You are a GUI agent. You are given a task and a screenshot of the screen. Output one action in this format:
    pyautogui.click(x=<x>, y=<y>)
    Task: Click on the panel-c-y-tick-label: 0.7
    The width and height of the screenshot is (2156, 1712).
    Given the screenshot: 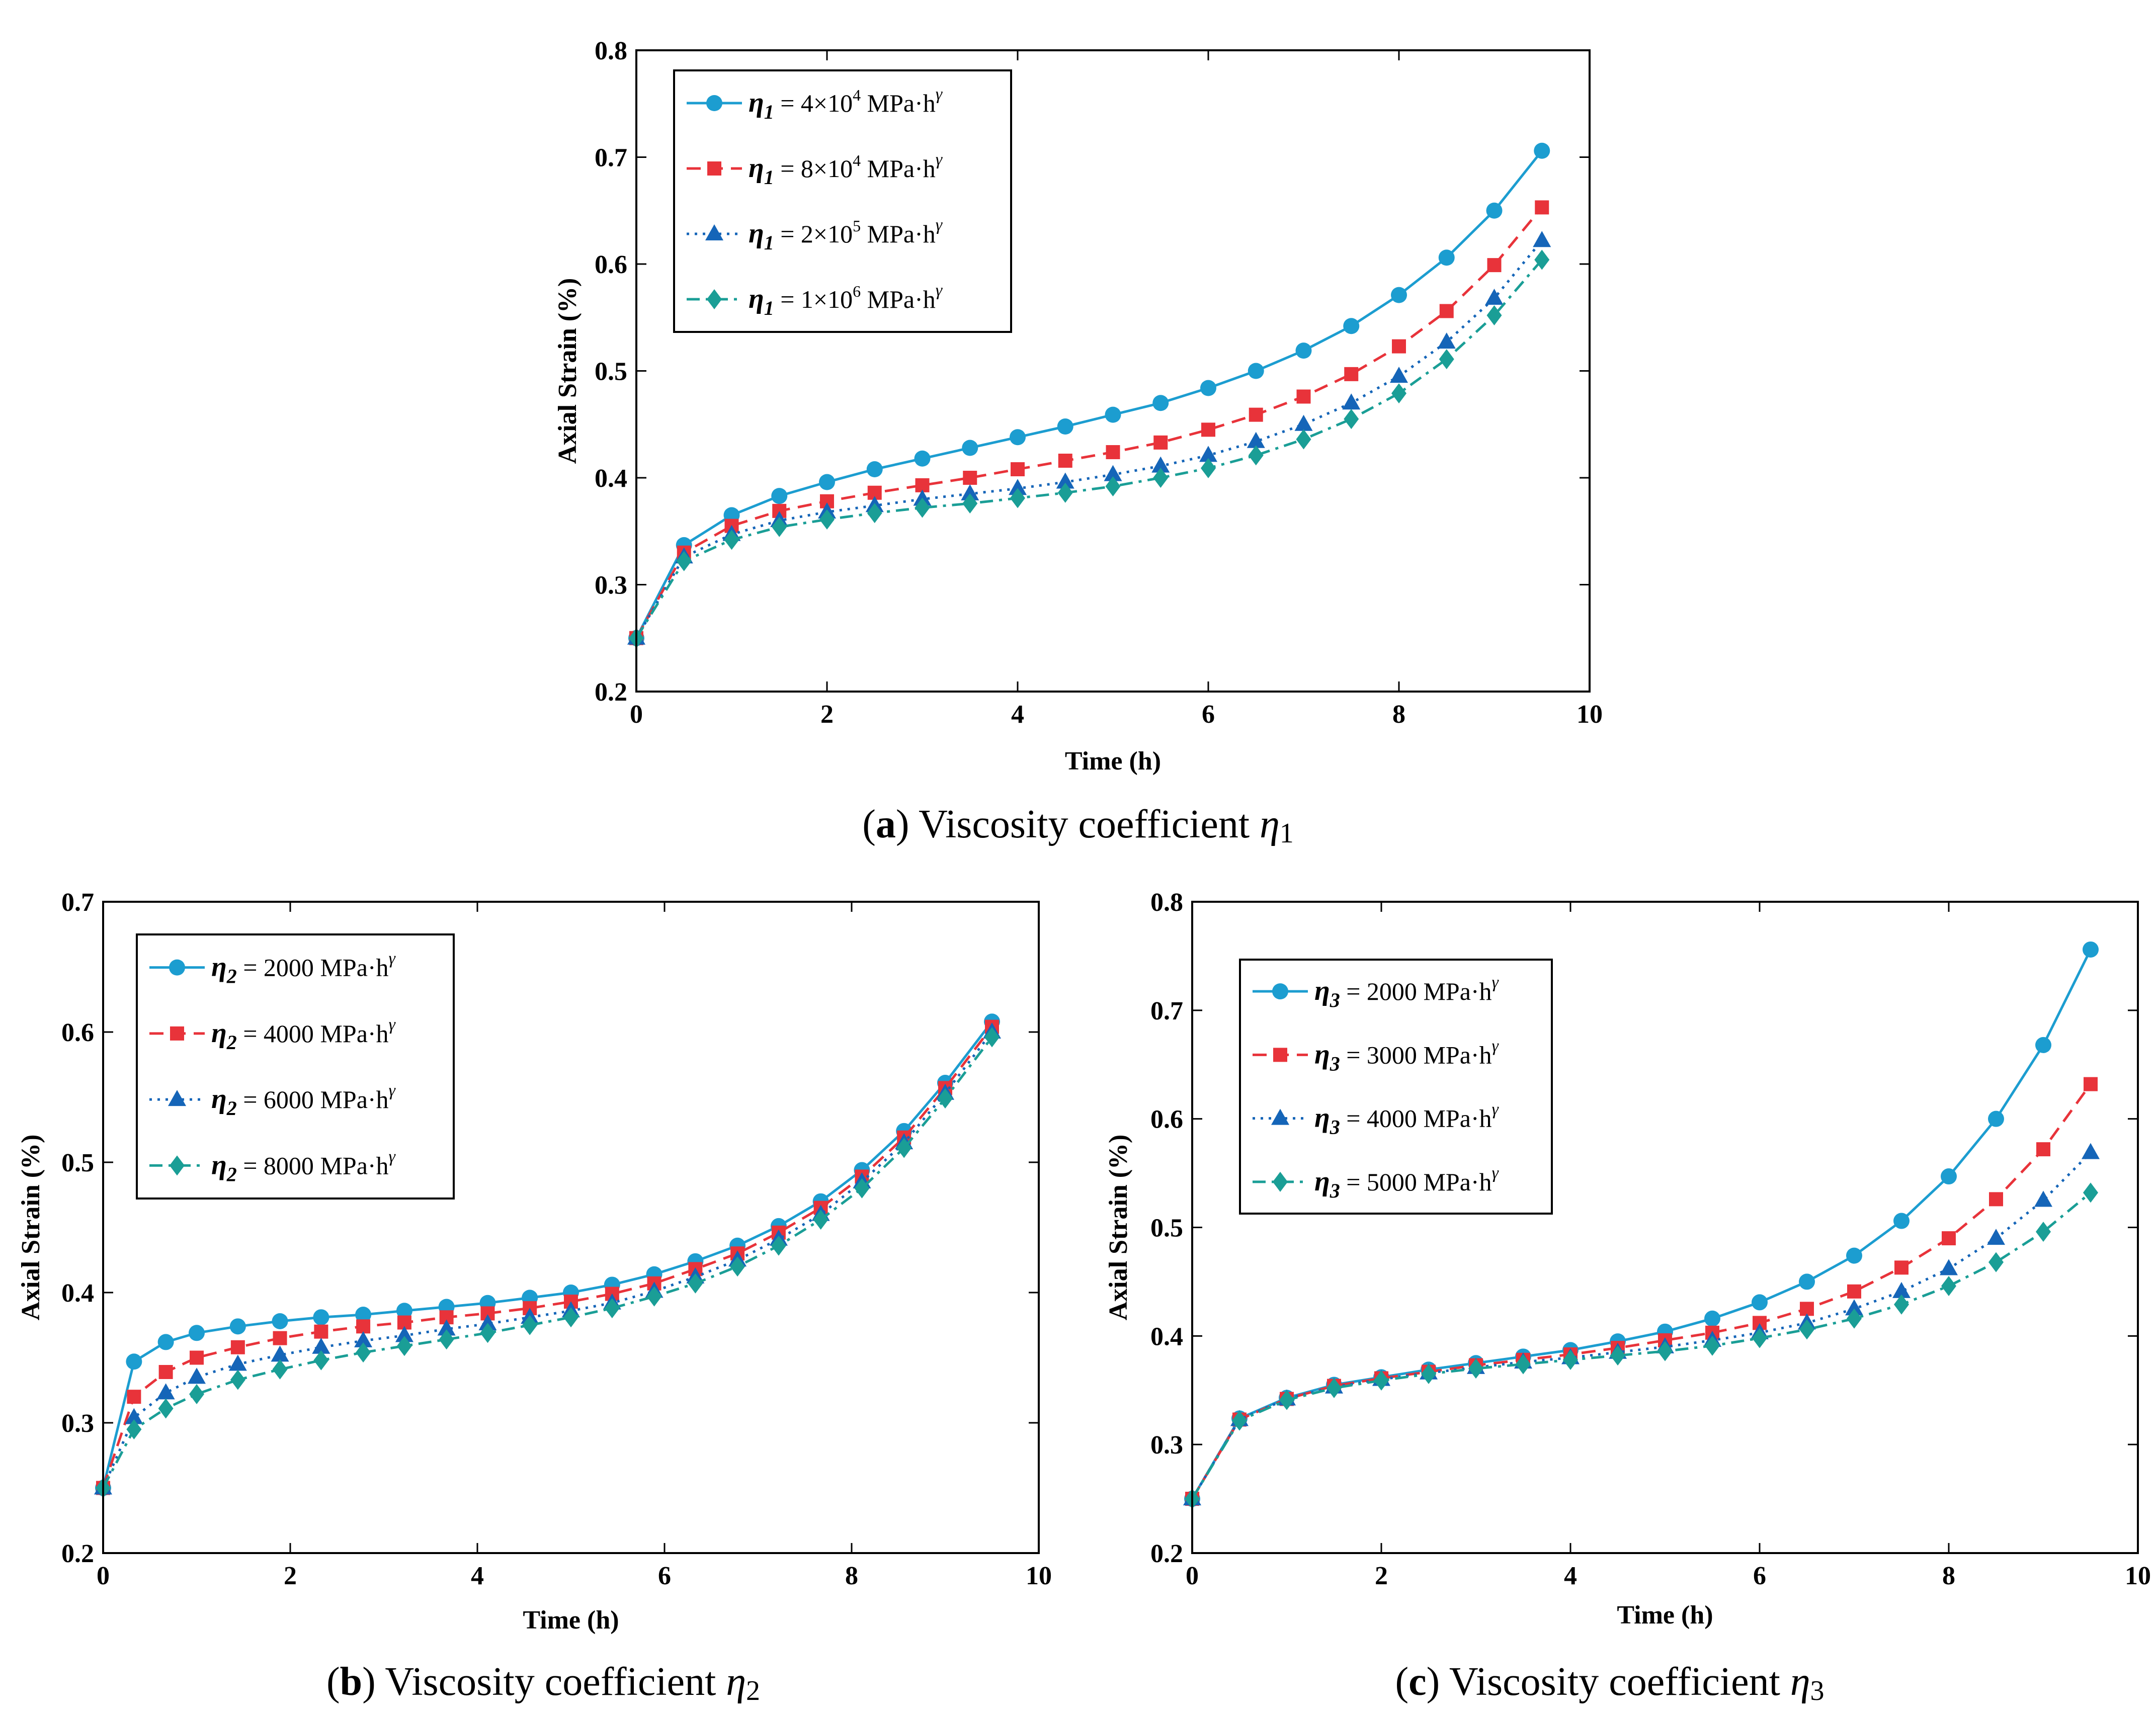 What is the action you would take?
    pyautogui.click(x=1166, y=1011)
    